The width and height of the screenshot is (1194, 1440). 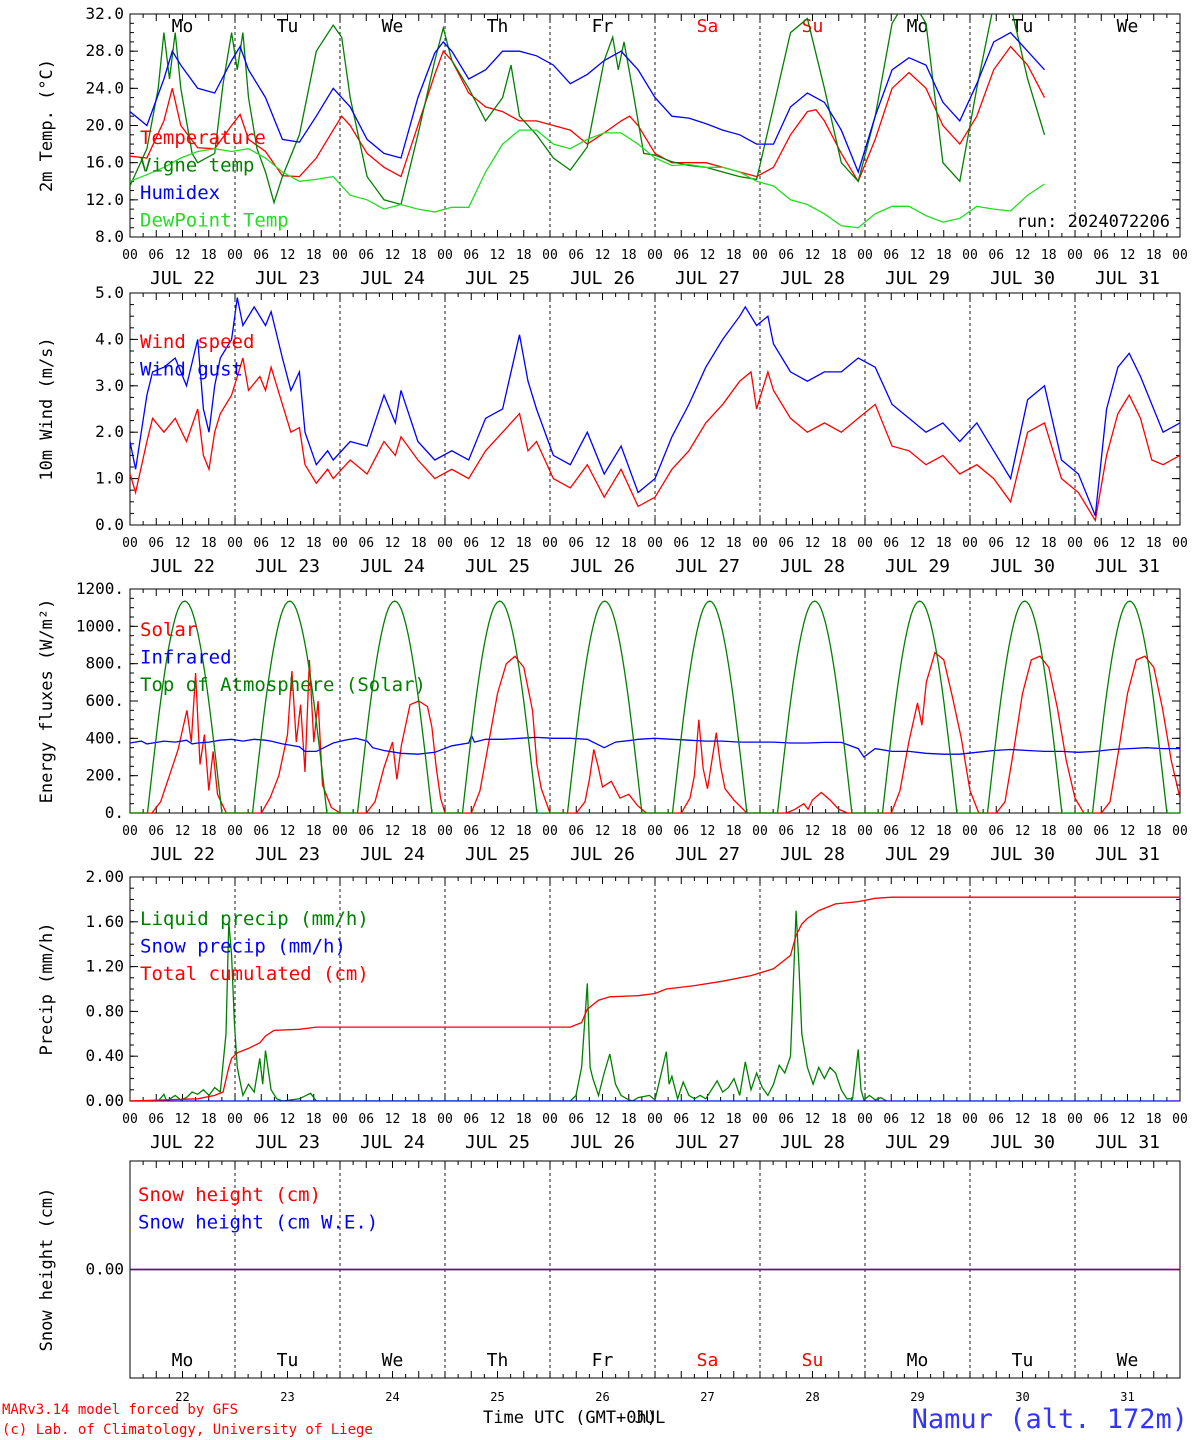 I want to click on legend-entry: Infrared, so click(x=186, y=658).